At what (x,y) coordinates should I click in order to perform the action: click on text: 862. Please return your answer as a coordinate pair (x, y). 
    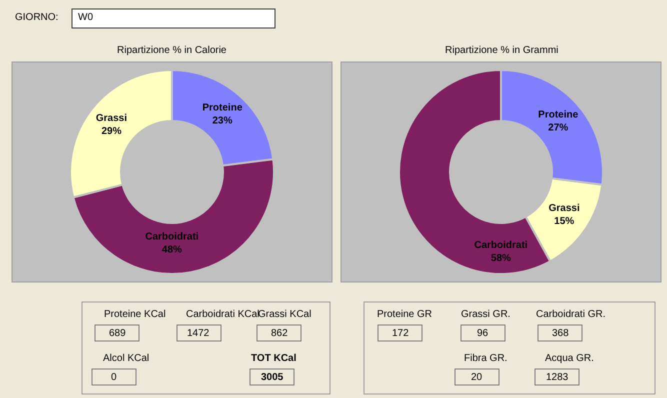
    Looking at the image, I should click on (279, 333).